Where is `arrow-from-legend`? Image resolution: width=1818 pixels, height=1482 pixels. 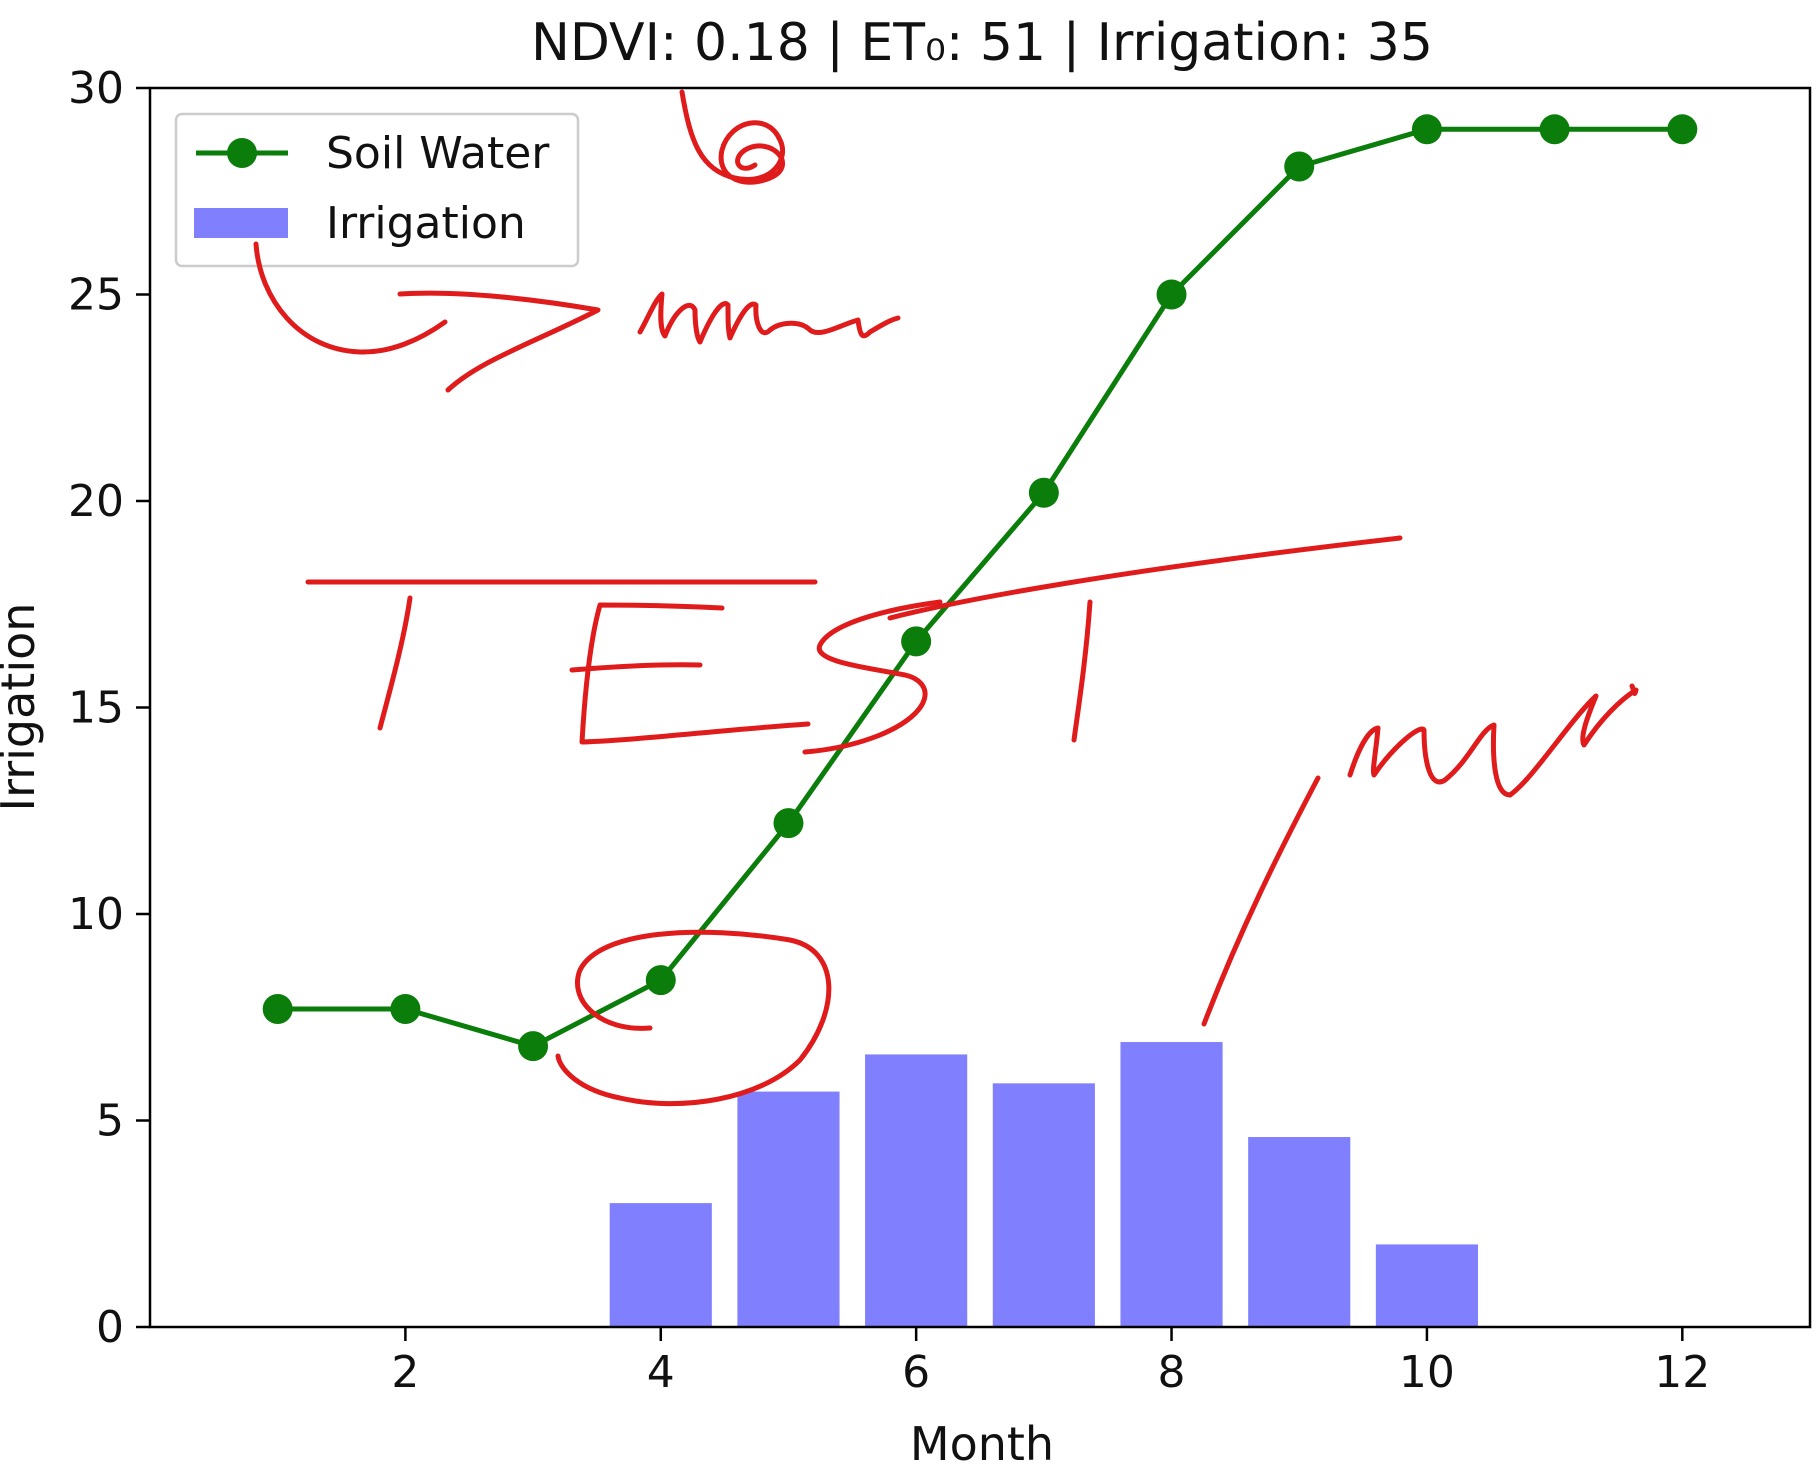 arrow-from-legend is located at coordinates (350, 298).